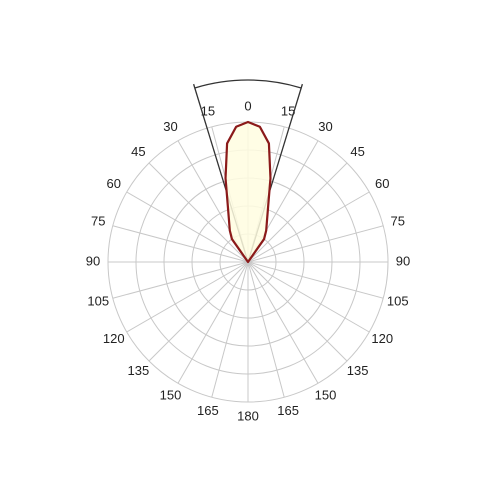 The width and height of the screenshot is (500, 500). What do you see at coordinates (248, 84) in the screenshot?
I see `beam-angle-arc` at bounding box center [248, 84].